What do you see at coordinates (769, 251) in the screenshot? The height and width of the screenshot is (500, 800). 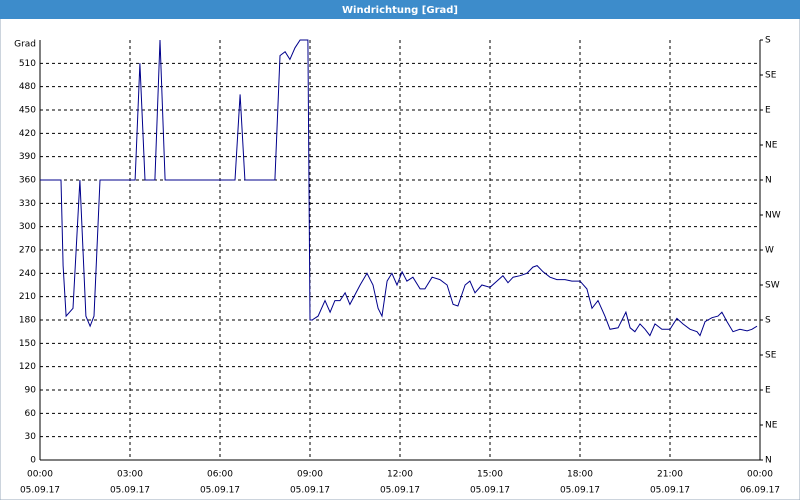 I see `y2-tick-label: W` at bounding box center [769, 251].